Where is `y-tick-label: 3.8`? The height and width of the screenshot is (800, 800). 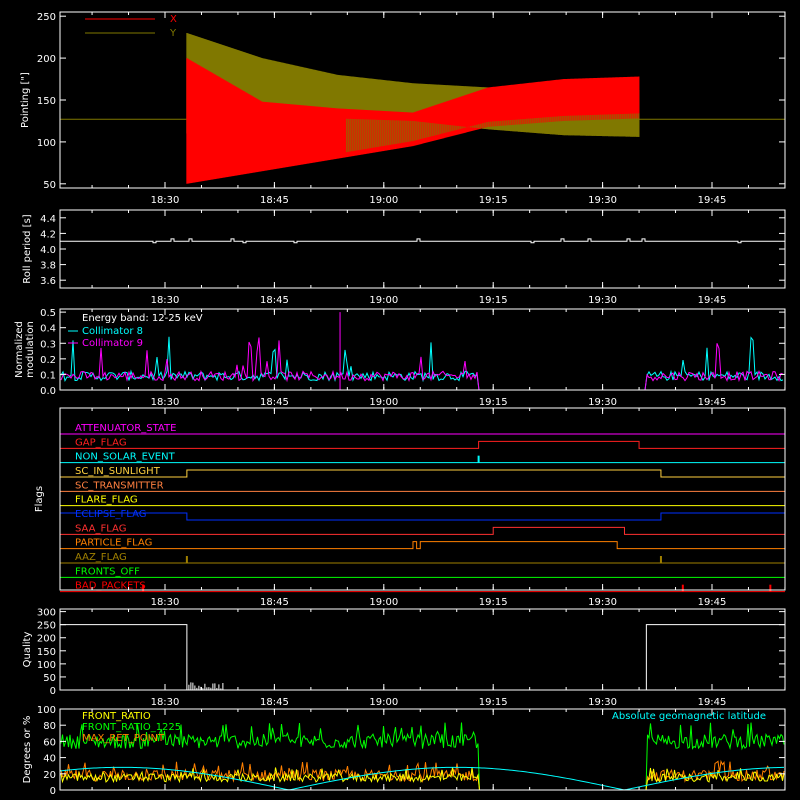
y-tick-label: 3.8 is located at coordinates (48, 266).